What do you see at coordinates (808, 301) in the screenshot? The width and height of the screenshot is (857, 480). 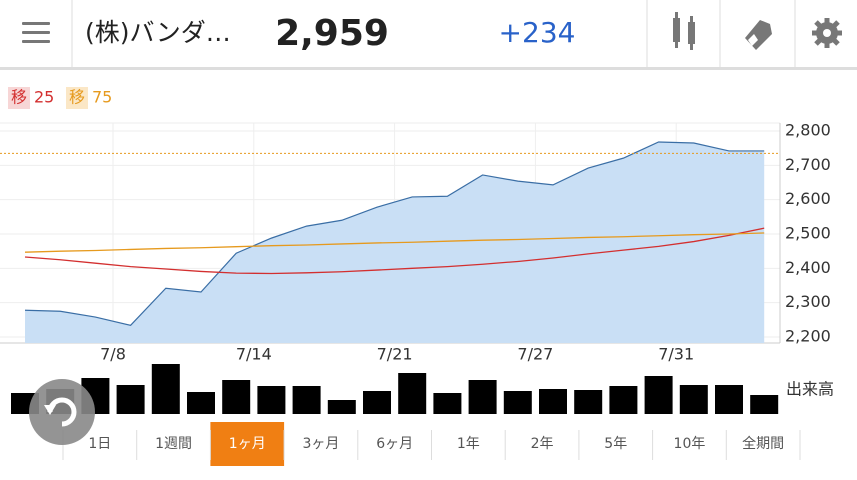 I see `y-tick-label: 2,300` at bounding box center [808, 301].